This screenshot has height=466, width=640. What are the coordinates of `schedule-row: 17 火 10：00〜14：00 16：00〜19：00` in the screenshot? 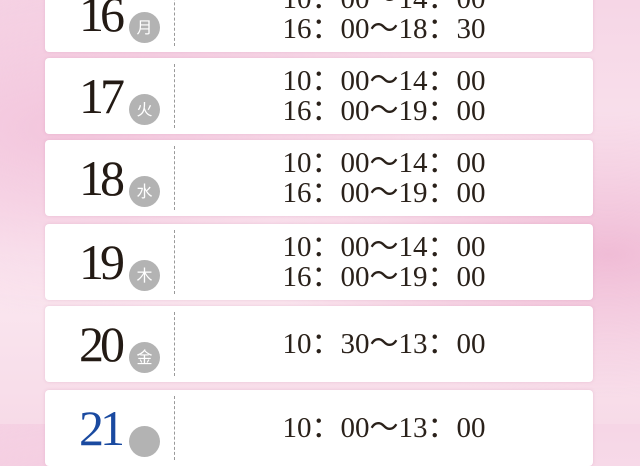 It's located at (319, 96).